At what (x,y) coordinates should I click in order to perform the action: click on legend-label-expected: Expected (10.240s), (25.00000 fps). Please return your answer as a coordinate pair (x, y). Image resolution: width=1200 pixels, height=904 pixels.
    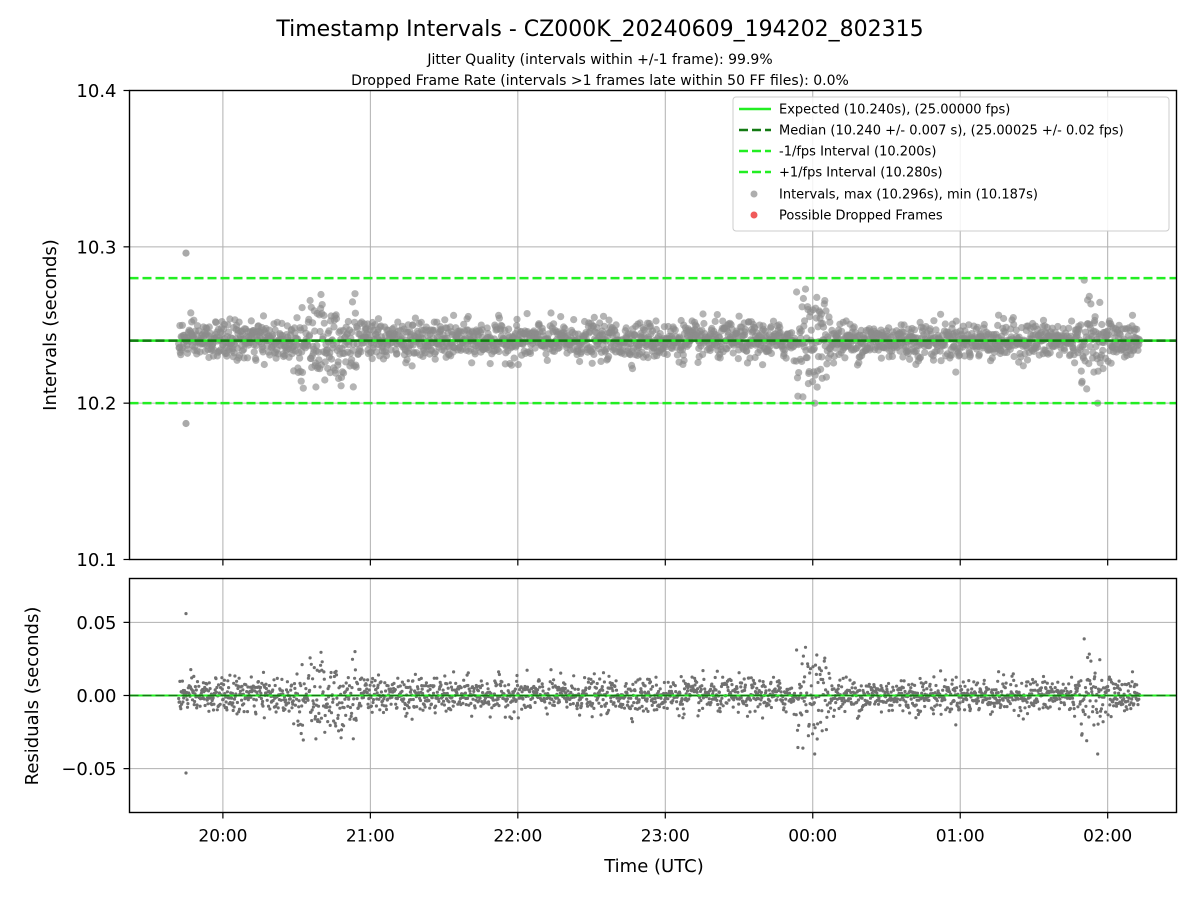
    Looking at the image, I should click on (894, 110).